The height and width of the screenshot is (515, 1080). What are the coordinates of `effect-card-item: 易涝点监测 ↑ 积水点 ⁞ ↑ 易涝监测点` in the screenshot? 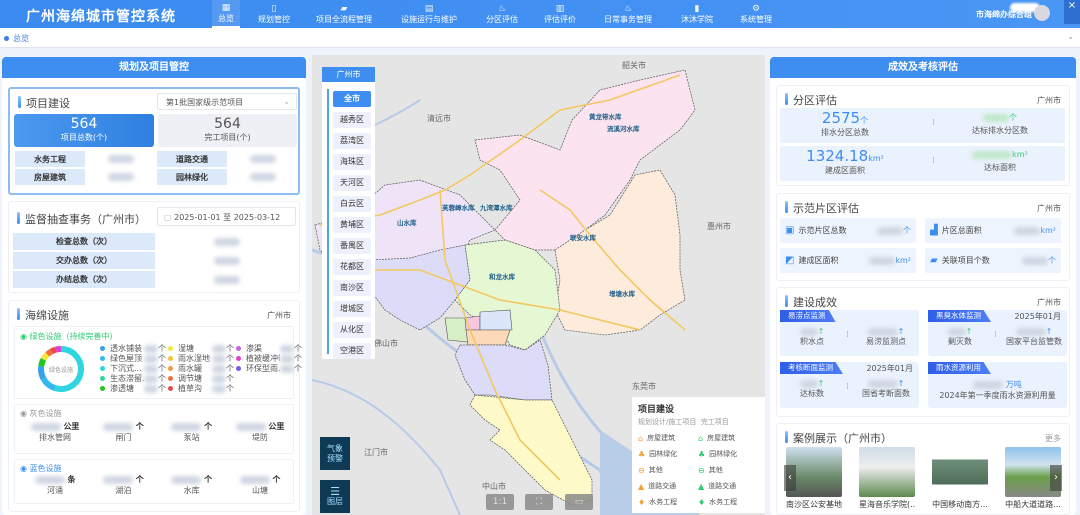 It's located at (849, 333).